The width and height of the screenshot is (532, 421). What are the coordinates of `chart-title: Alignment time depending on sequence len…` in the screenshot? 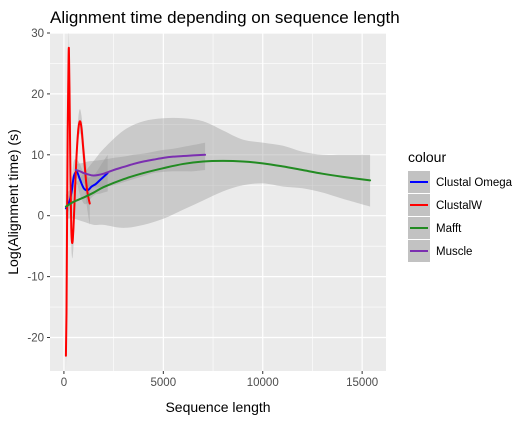 It's located at (225, 17).